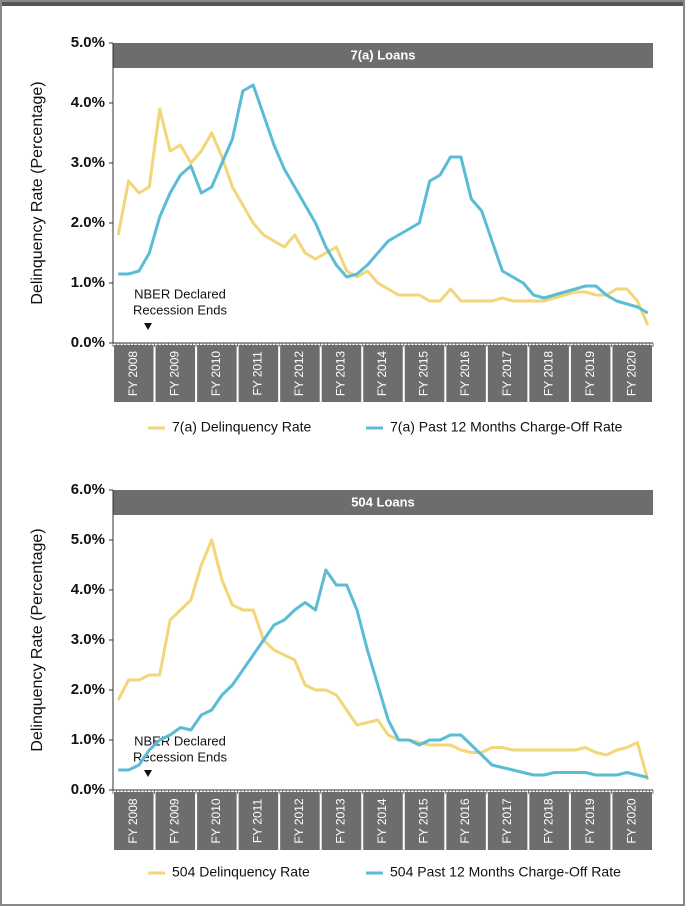  I want to click on chart-title: 504 Loans, so click(383, 501).